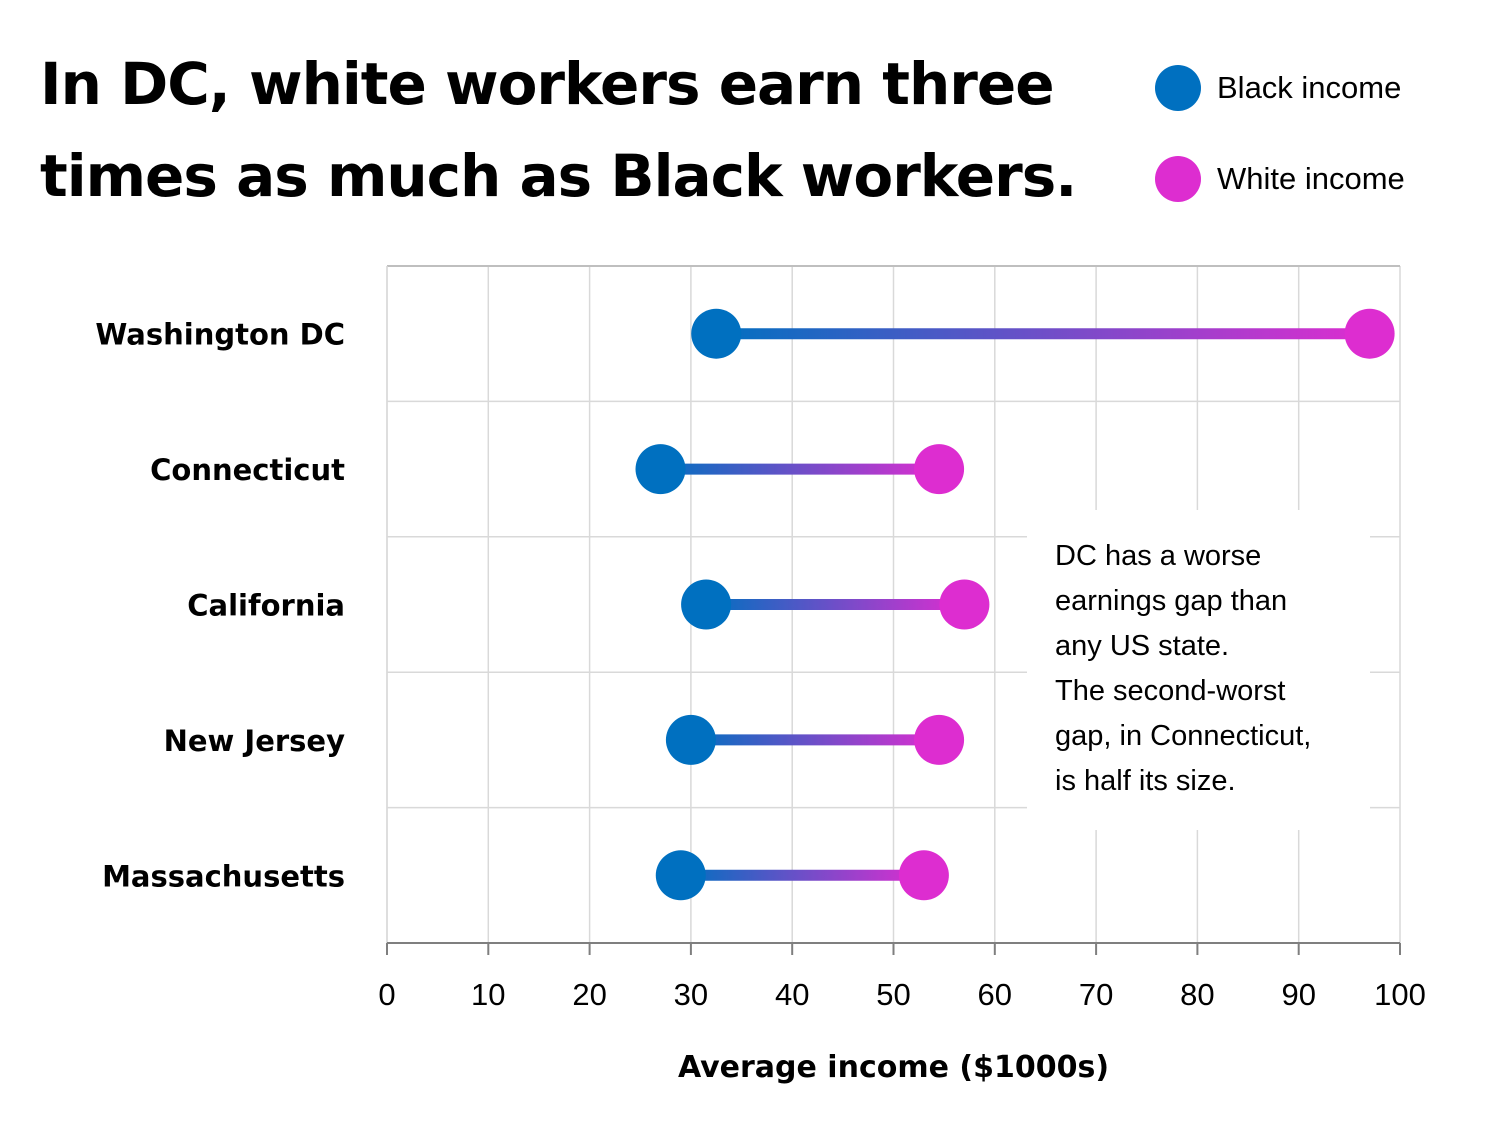 The width and height of the screenshot is (1500, 1139). What do you see at coordinates (1309, 87) in the screenshot?
I see `legend-label-black-income: Black income` at bounding box center [1309, 87].